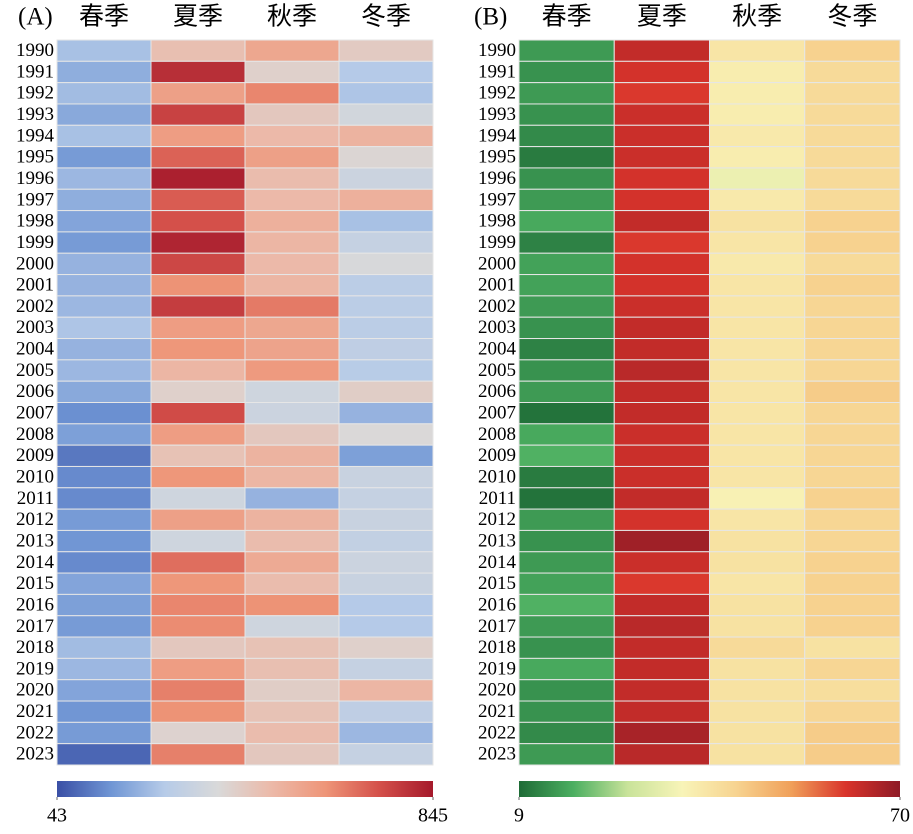  Describe the element at coordinates (497, 498) in the screenshot. I see `row-label: 2011` at that location.